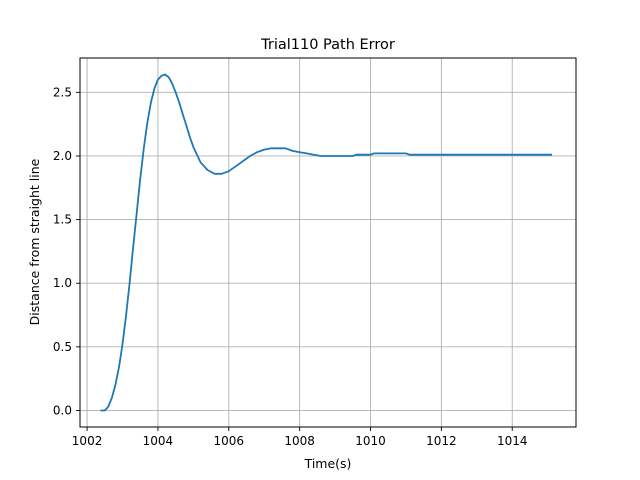  What do you see at coordinates (158, 441) in the screenshot?
I see `x-tick-label: 1004` at bounding box center [158, 441].